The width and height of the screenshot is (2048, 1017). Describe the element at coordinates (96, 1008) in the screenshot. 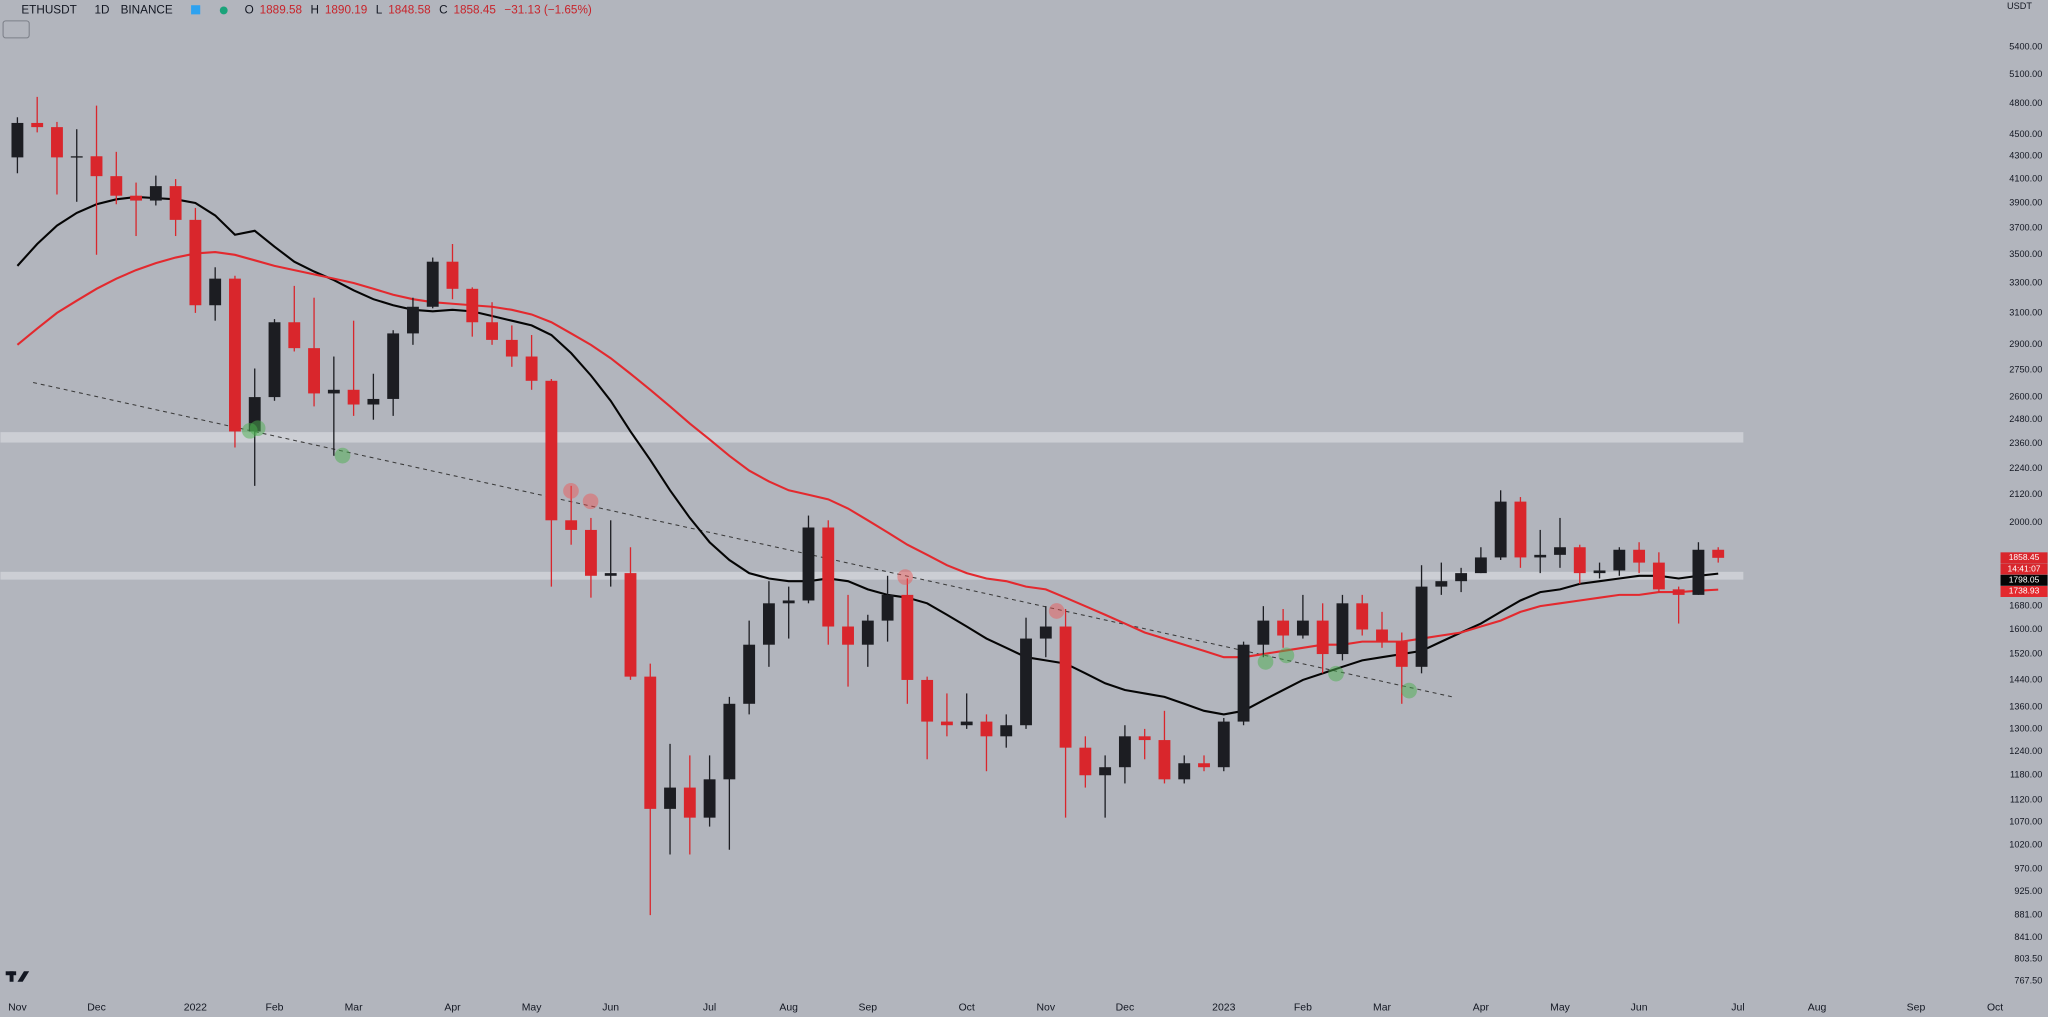

I see `x-tick-label: Dec` at that location.